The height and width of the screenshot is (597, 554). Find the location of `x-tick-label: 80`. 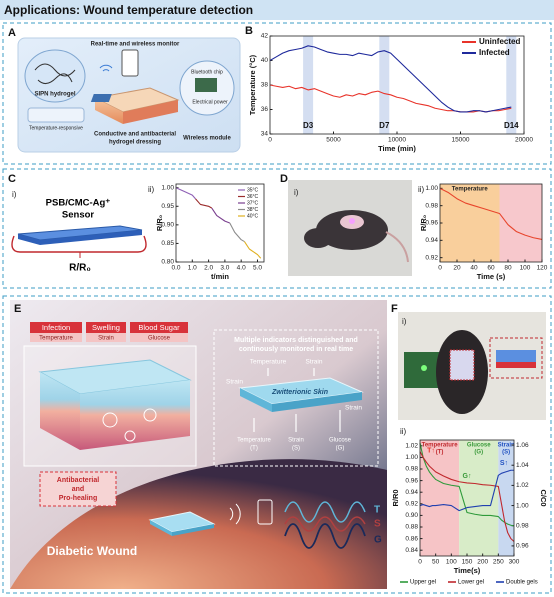

x-tick-label: 80 is located at coordinates (508, 268).